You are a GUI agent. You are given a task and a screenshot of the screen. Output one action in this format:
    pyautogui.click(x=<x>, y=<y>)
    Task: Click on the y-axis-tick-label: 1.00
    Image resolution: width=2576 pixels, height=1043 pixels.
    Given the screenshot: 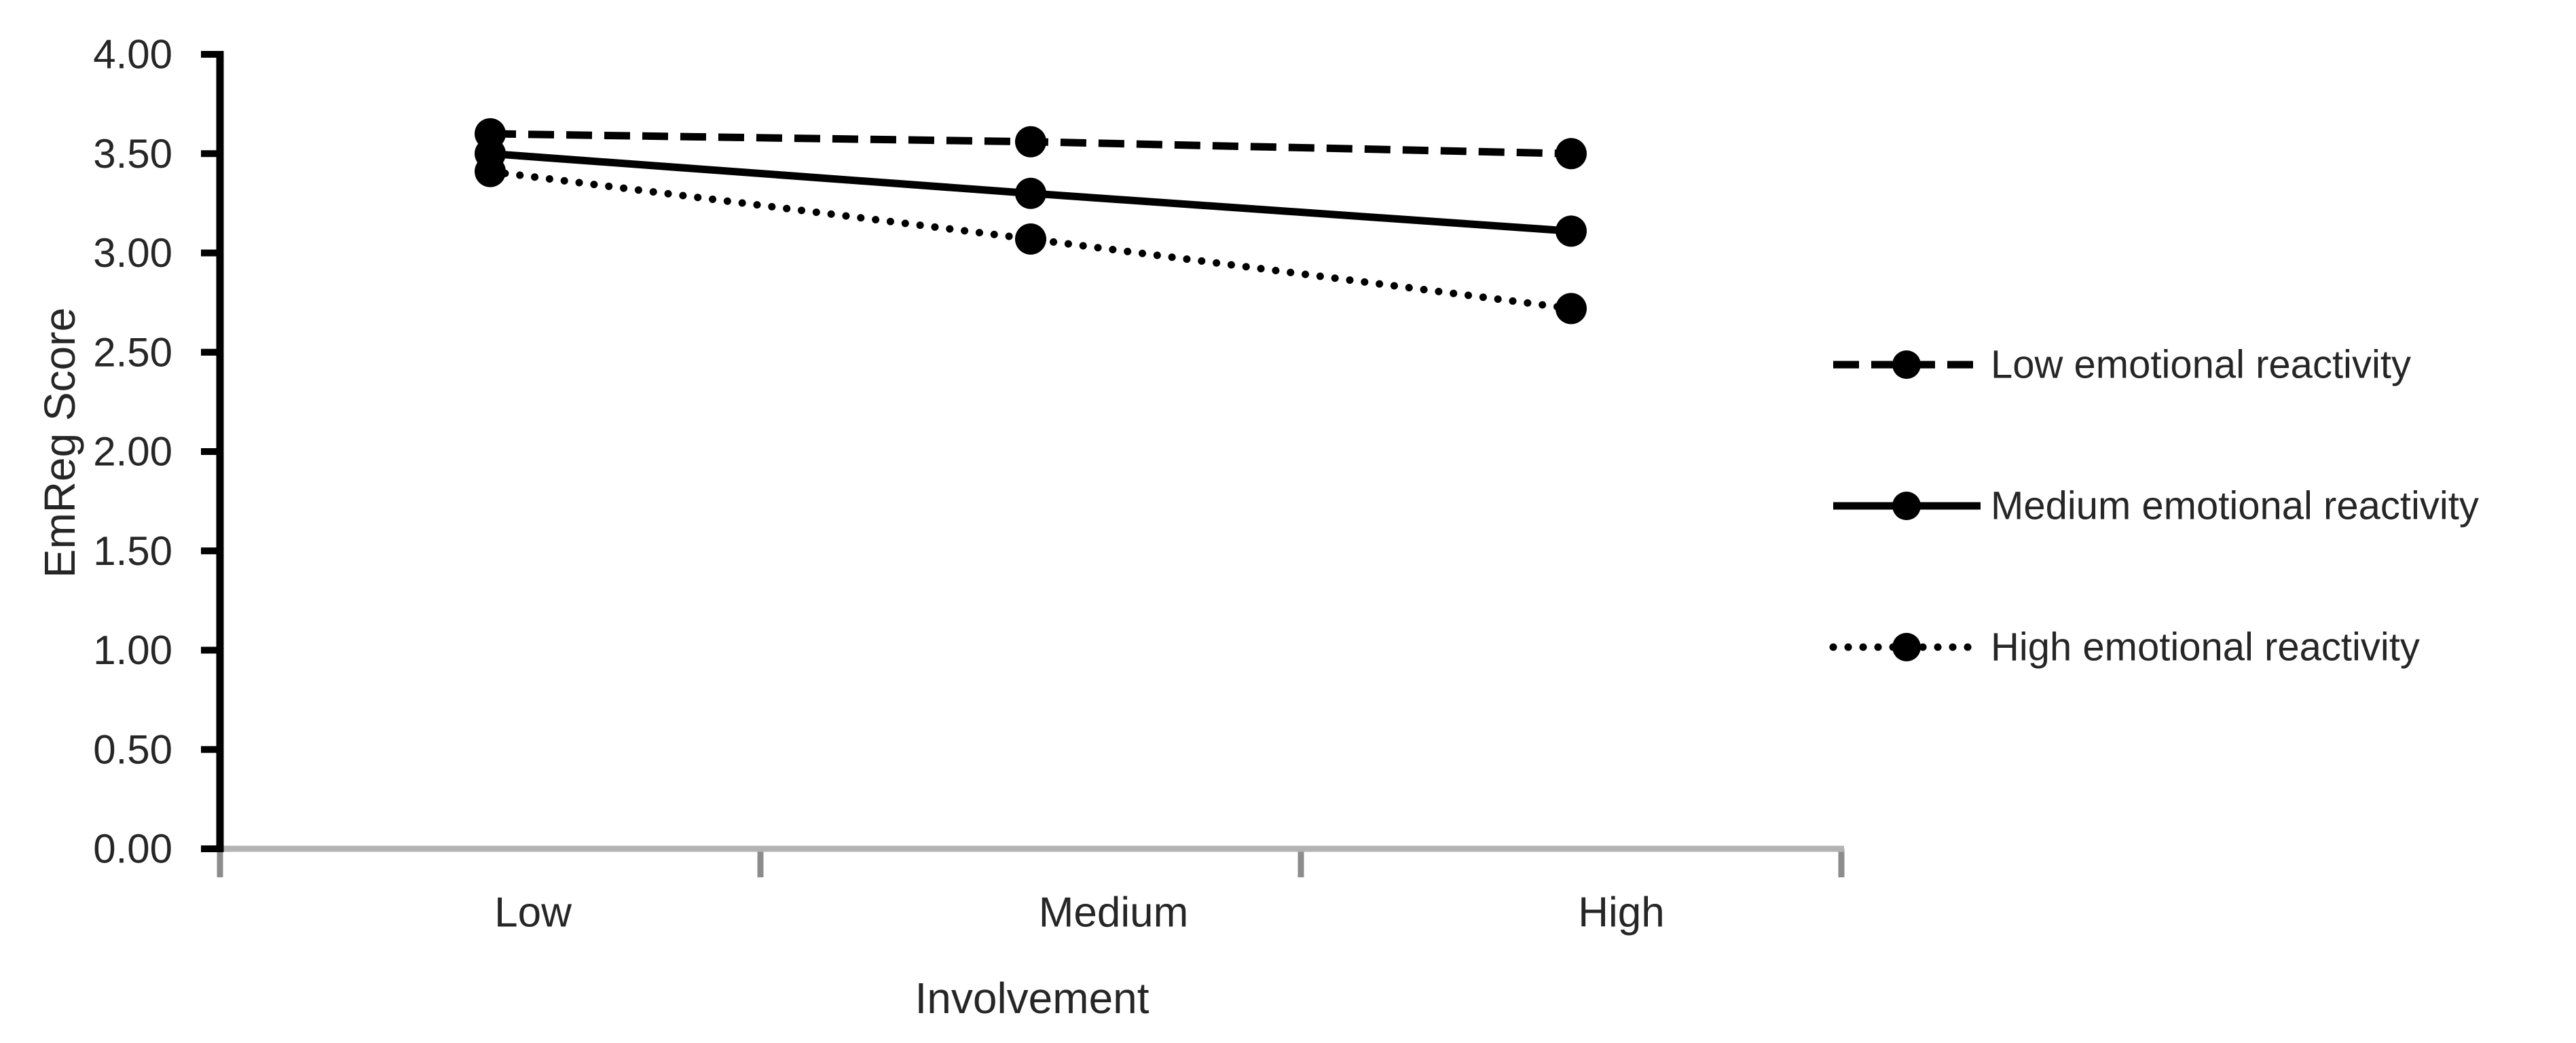 What is the action you would take?
    pyautogui.click(x=132, y=650)
    